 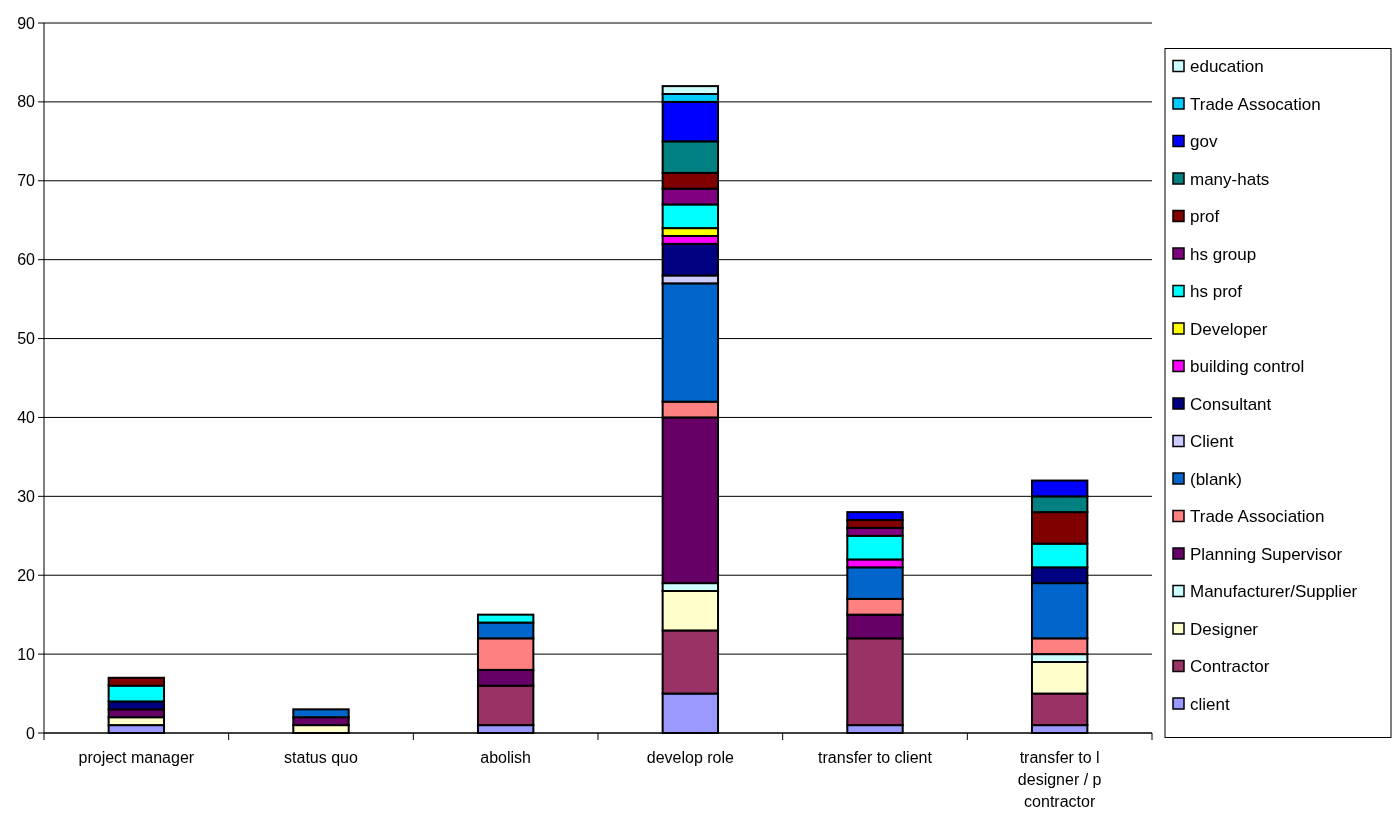 What do you see at coordinates (136, 757) in the screenshot?
I see `x-tick-label: project manager` at bounding box center [136, 757].